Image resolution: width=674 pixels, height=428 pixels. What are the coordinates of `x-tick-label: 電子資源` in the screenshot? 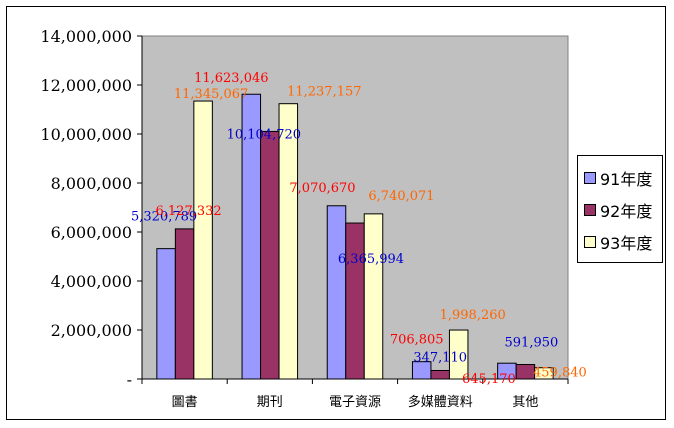 It's located at (355, 402).